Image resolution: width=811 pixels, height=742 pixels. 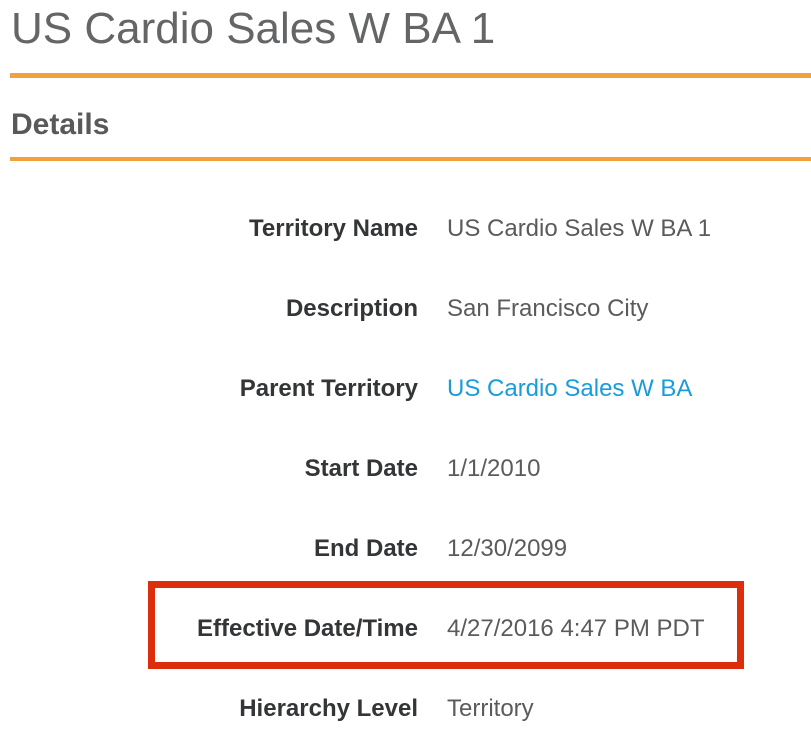 I want to click on field-label: Start Date, so click(x=361, y=468).